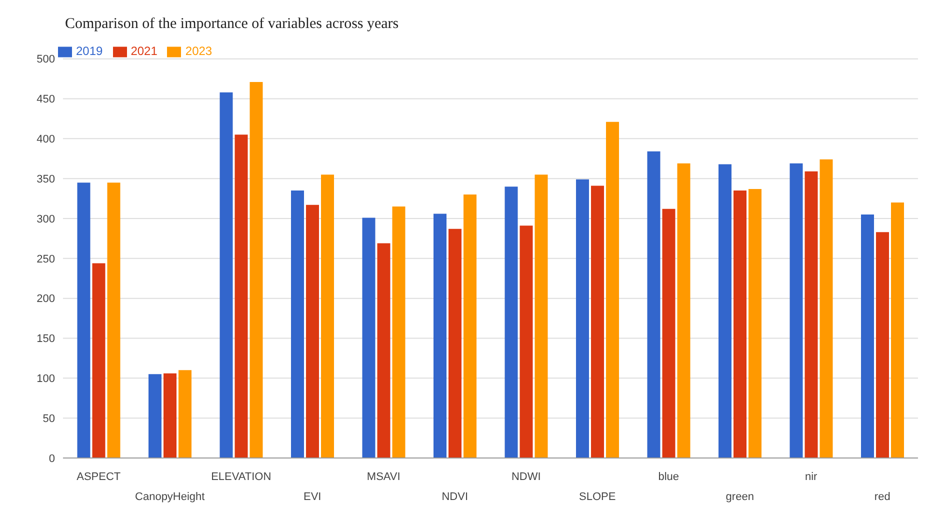  What do you see at coordinates (45, 60) in the screenshot?
I see `y-tick-label: 500` at bounding box center [45, 60].